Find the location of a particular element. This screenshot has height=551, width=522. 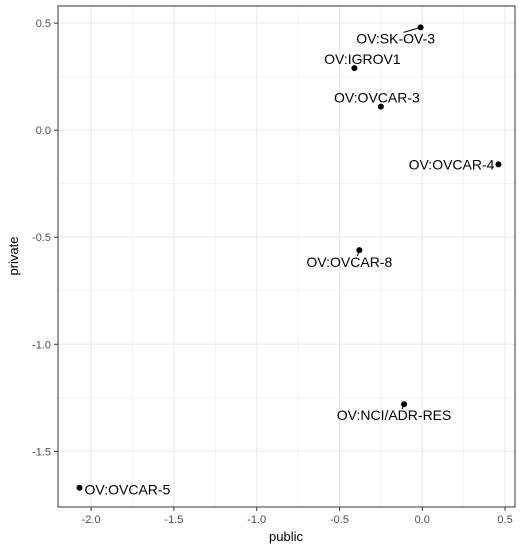

point-label: OV:OVCAR-8 is located at coordinates (349, 262).